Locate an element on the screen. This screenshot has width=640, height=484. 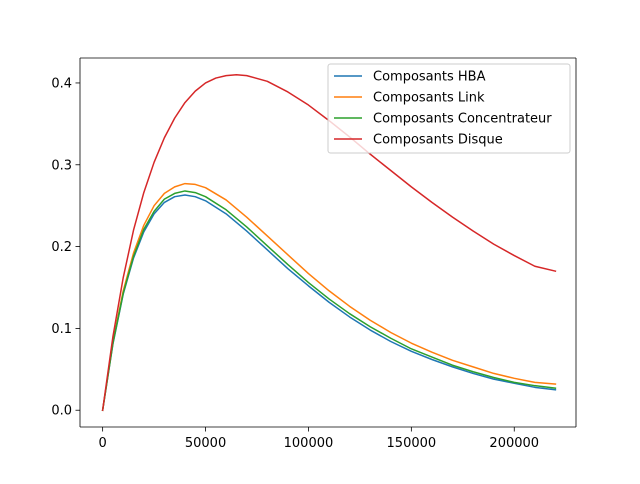
x-tick-label: 200000 is located at coordinates (514, 443).